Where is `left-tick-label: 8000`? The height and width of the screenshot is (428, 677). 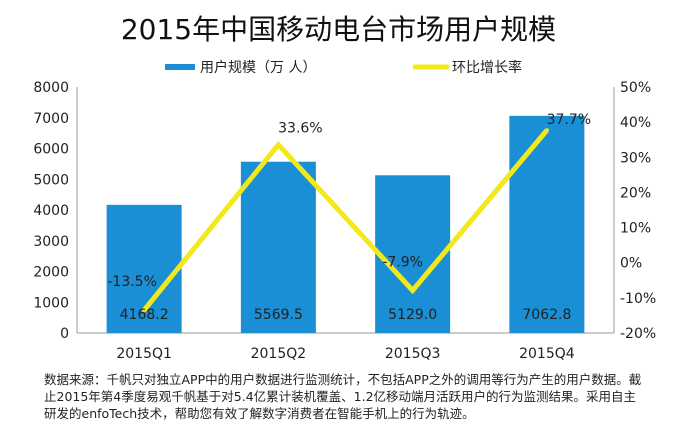 left-tick-label: 8000 is located at coordinates (51, 88).